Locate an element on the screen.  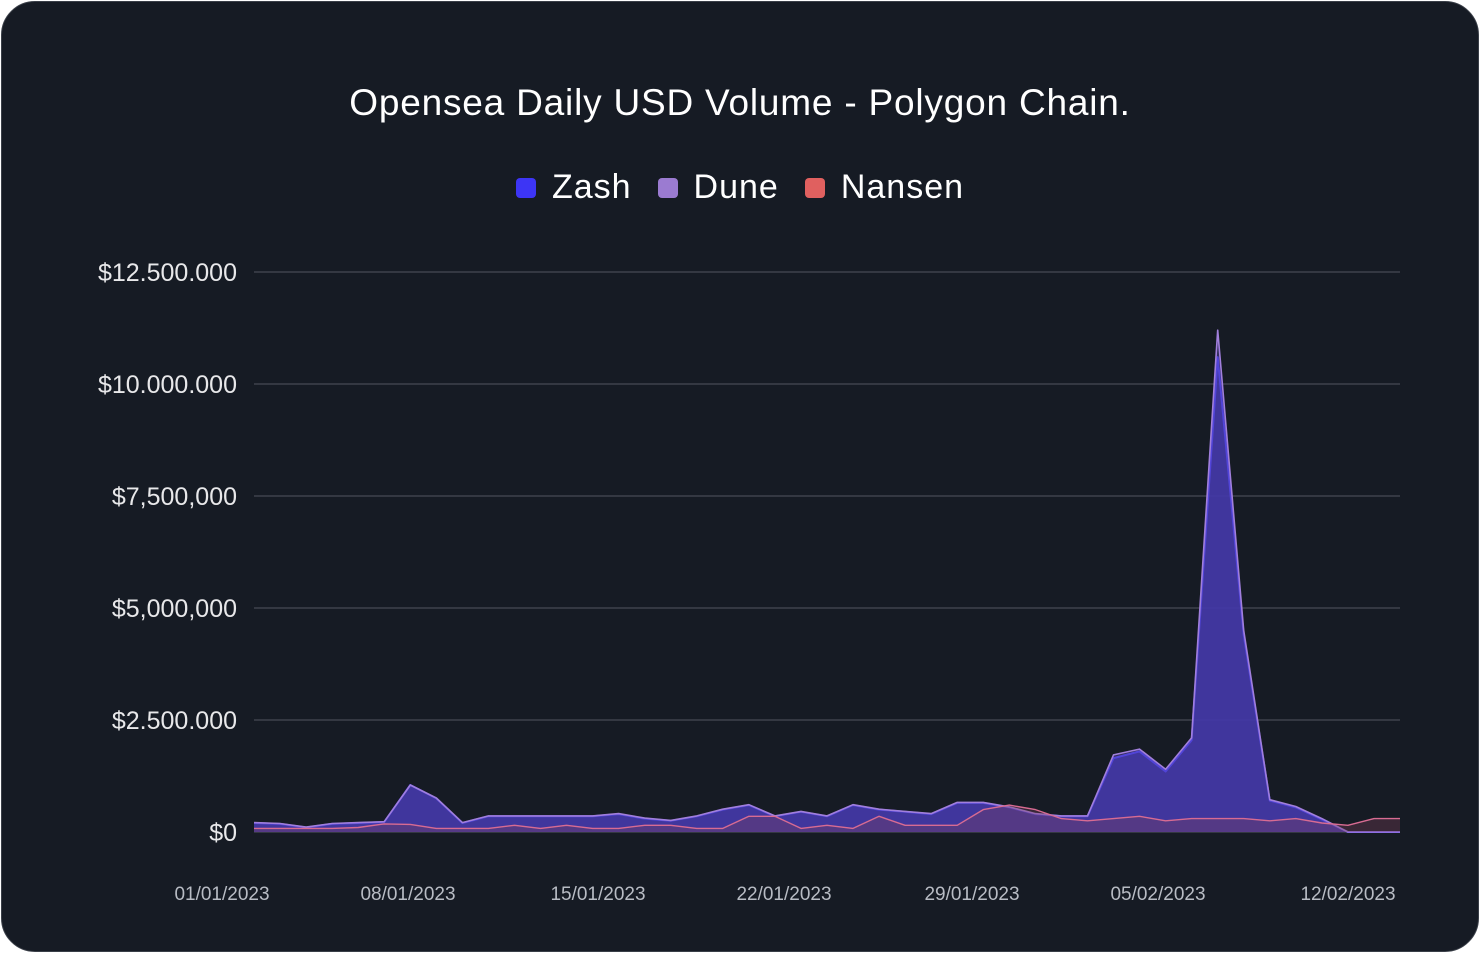
series-line-nansen is located at coordinates (827, 817).